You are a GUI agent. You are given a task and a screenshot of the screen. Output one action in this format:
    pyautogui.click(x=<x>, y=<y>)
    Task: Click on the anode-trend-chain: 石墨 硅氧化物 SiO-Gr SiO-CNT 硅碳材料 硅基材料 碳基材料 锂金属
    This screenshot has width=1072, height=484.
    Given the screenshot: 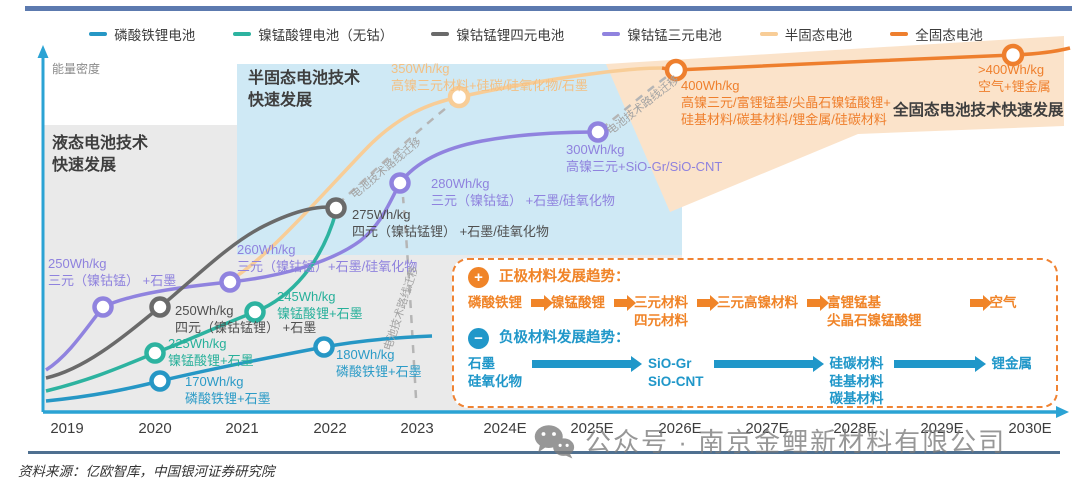 What is the action you would take?
    pyautogui.click(x=758, y=381)
    